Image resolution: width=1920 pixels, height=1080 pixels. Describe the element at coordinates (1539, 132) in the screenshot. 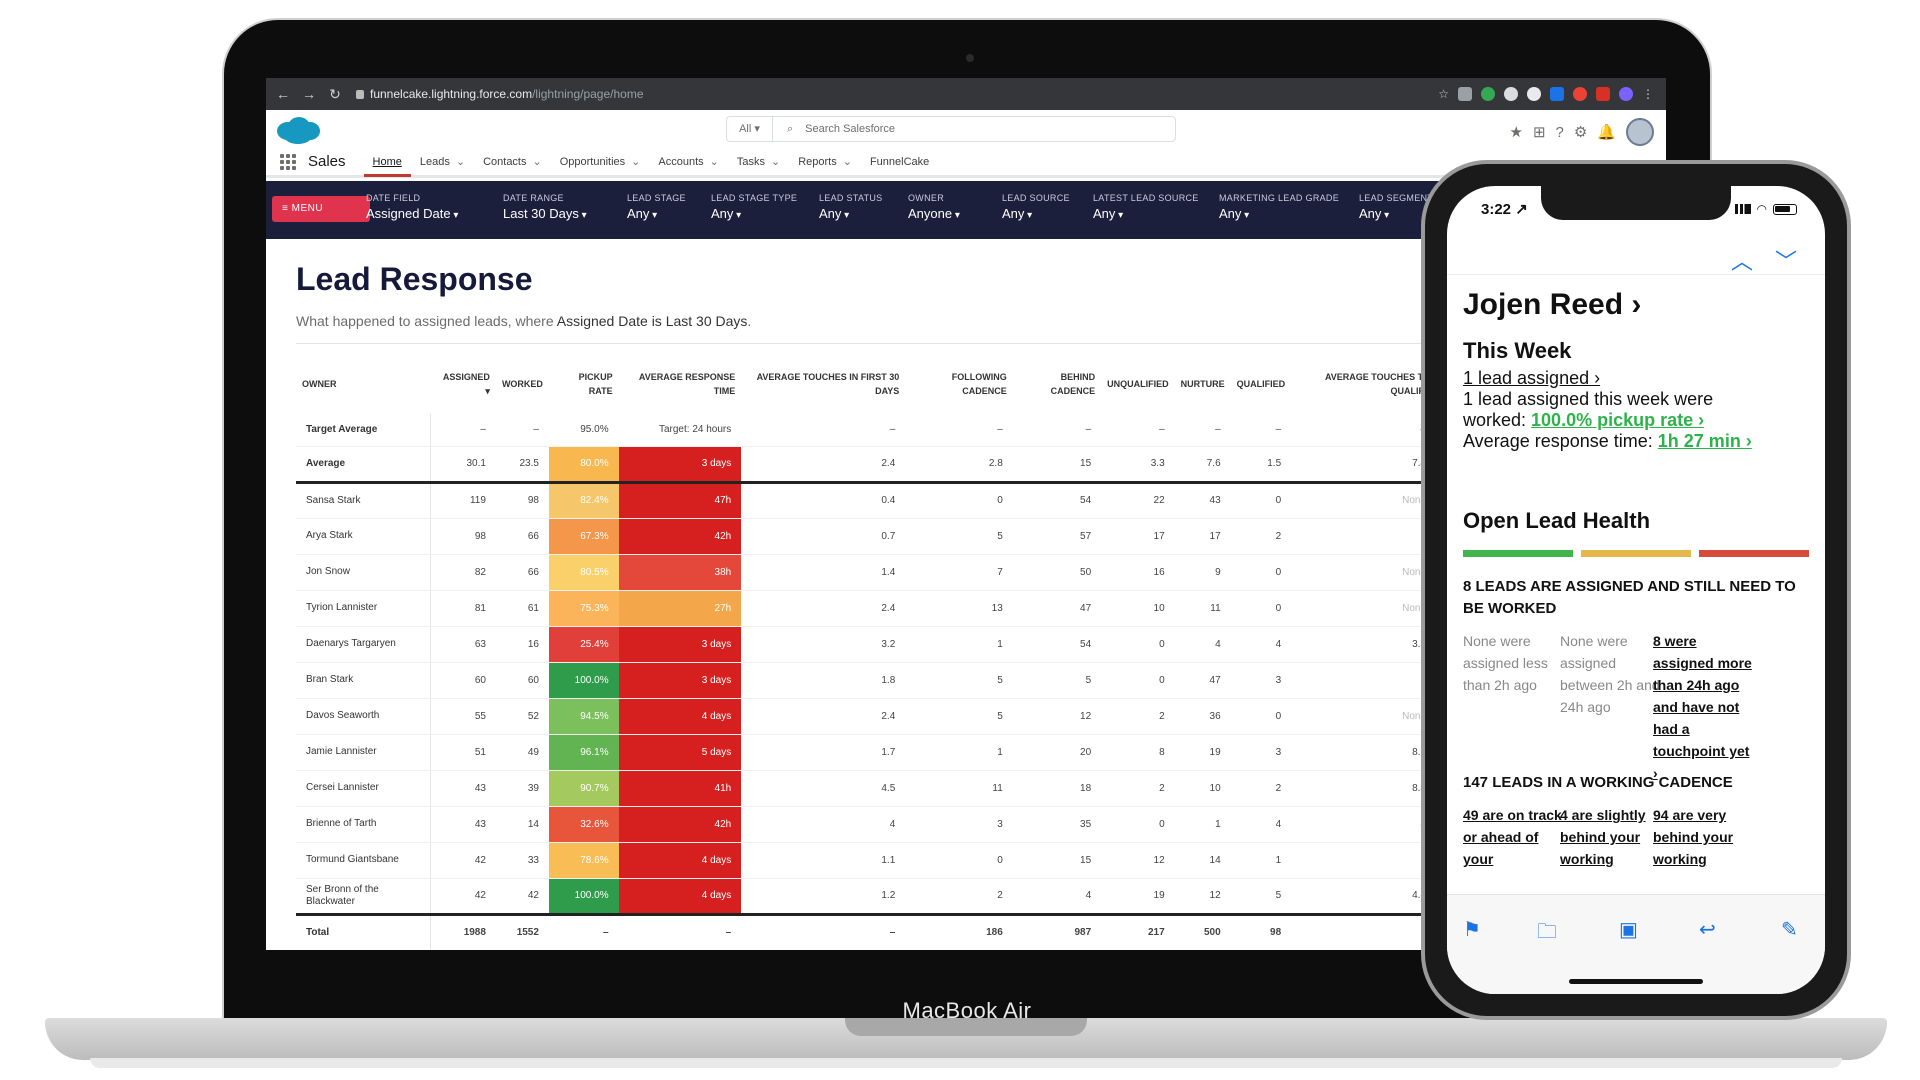

I see `global-actions-icon: ⊞` at that location.